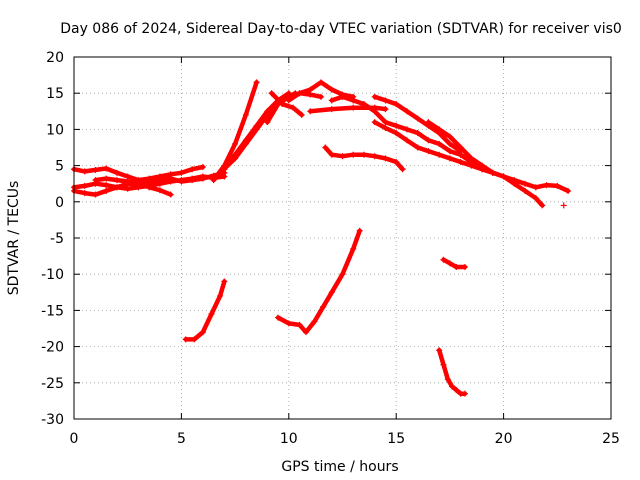 The image size is (640, 480). Describe the element at coordinates (181, 439) in the screenshot. I see `x-tick-label: 5` at that location.